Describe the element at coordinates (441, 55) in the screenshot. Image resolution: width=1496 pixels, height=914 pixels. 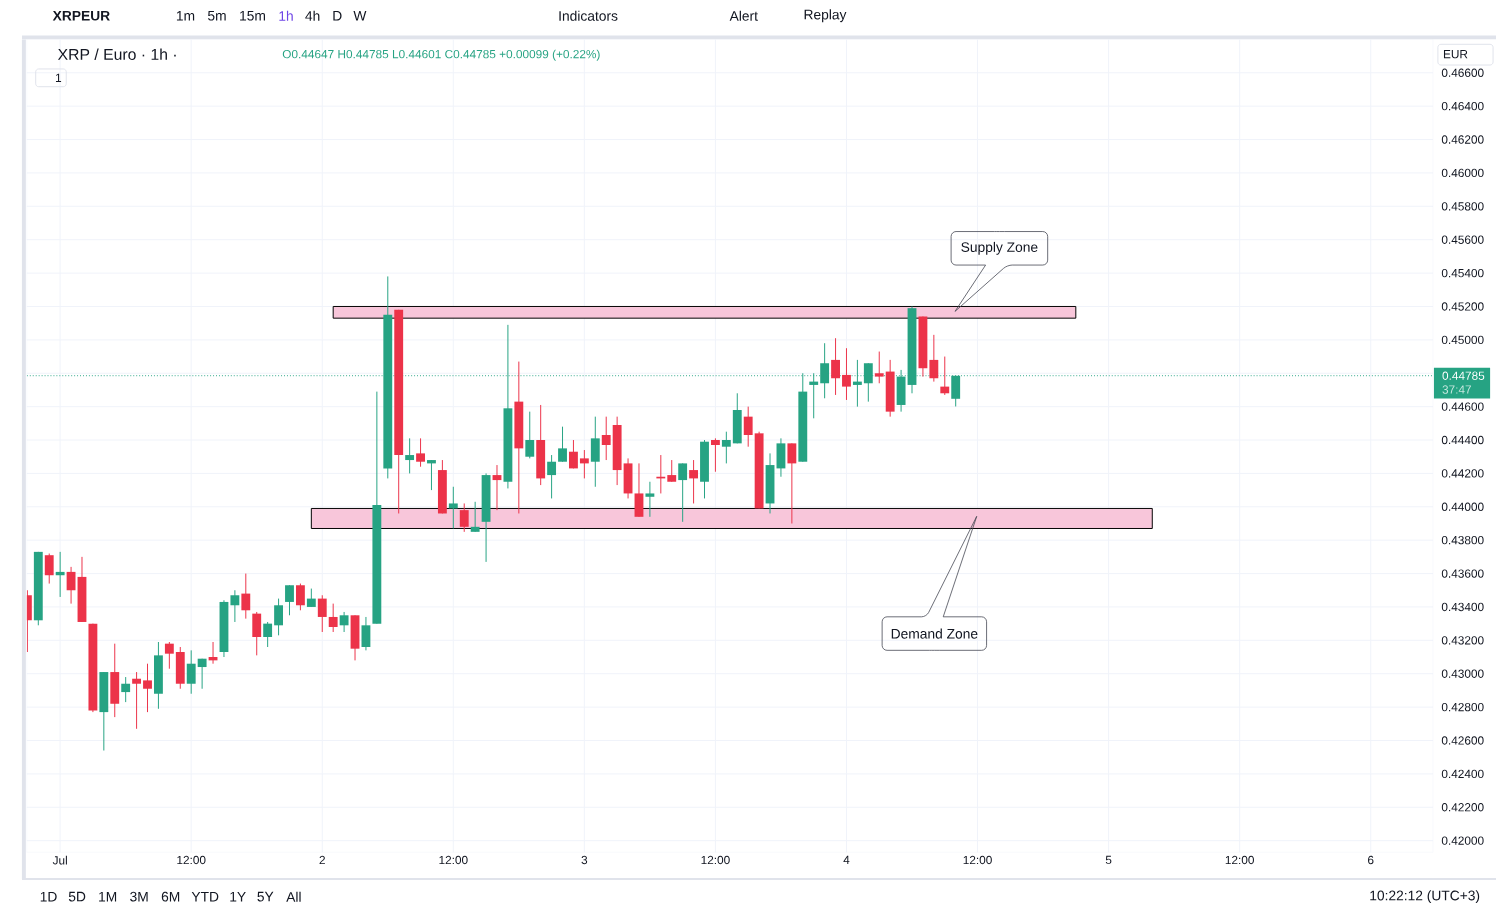
I see `text: O0.44647 H0.44785 L0.44601 C0.44785 +0.00099 (+0.22%)` at that location.